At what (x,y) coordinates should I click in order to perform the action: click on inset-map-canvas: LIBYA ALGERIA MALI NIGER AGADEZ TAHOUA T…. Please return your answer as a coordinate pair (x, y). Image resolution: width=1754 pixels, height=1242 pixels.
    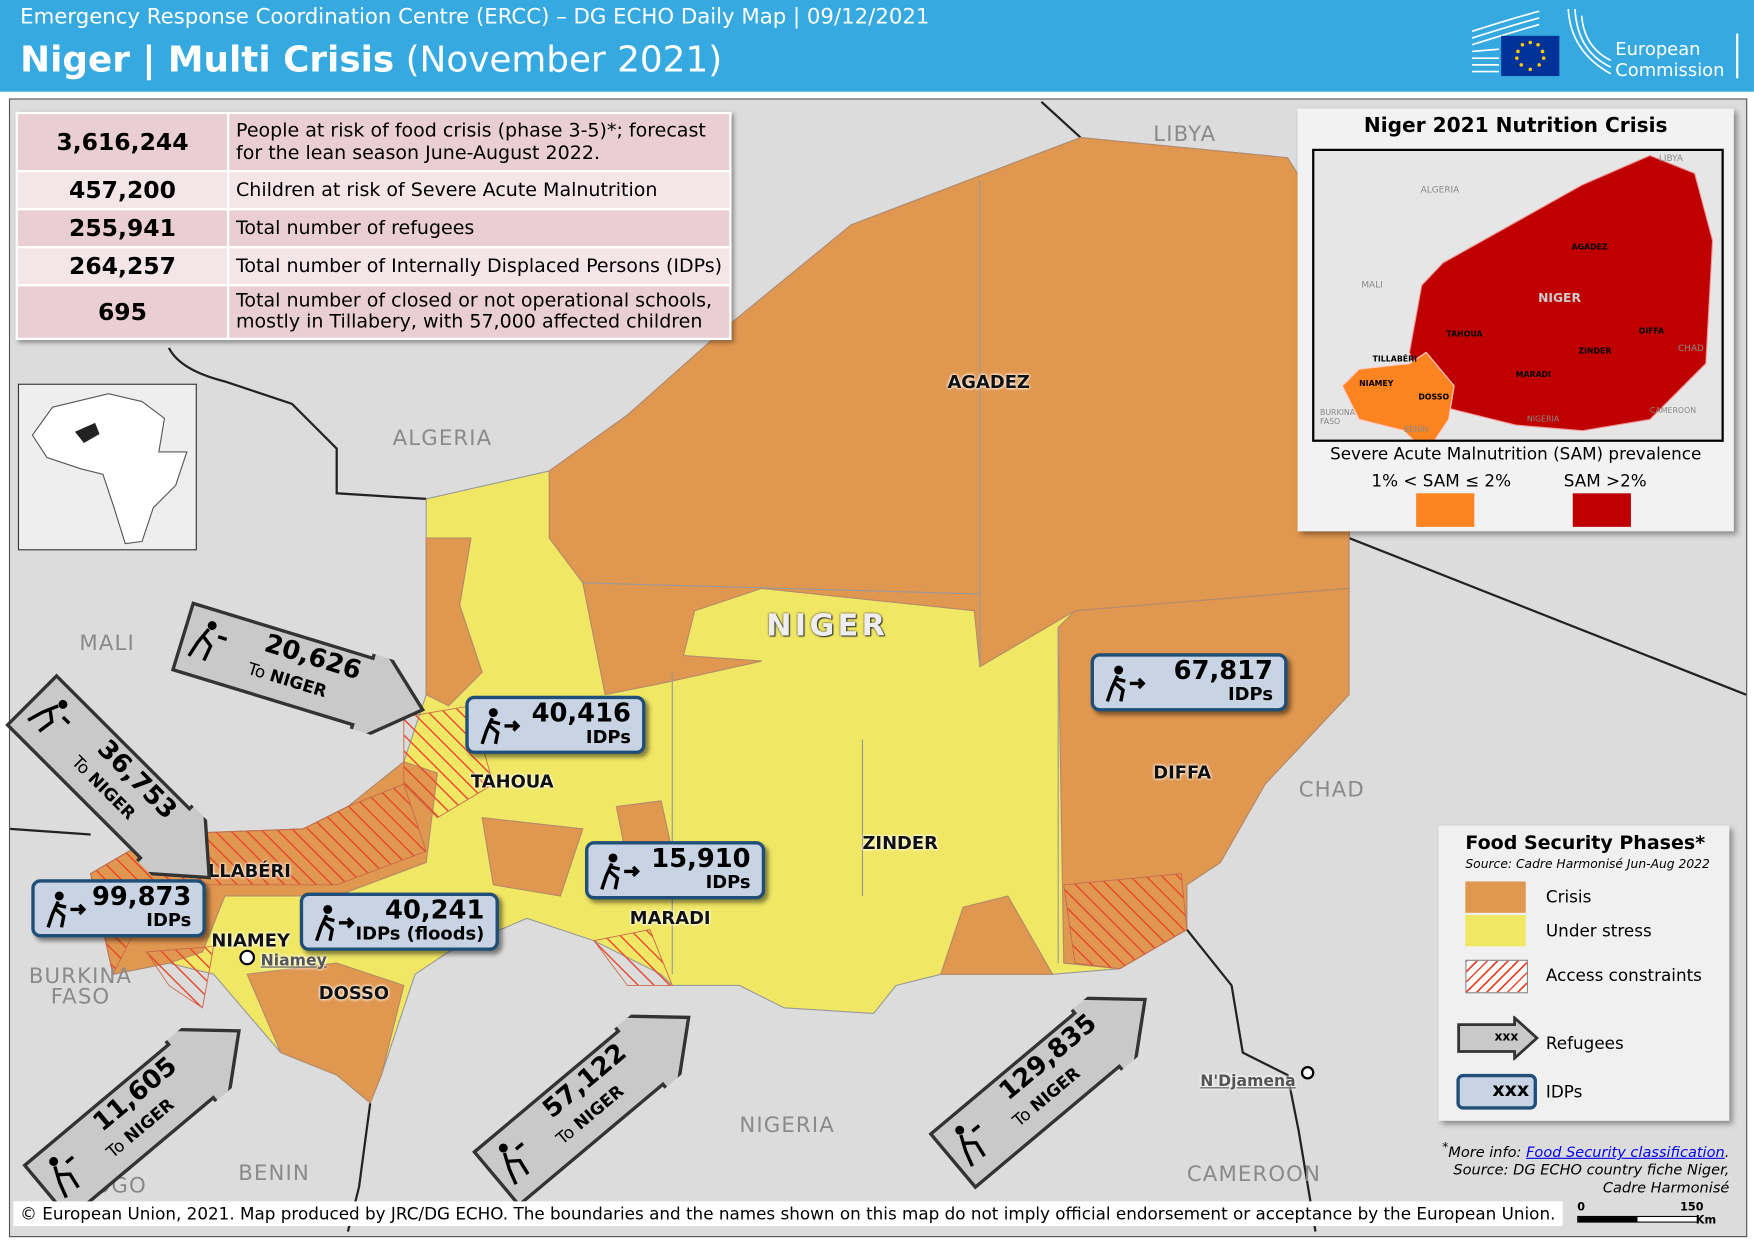
    Looking at the image, I should click on (1518, 295).